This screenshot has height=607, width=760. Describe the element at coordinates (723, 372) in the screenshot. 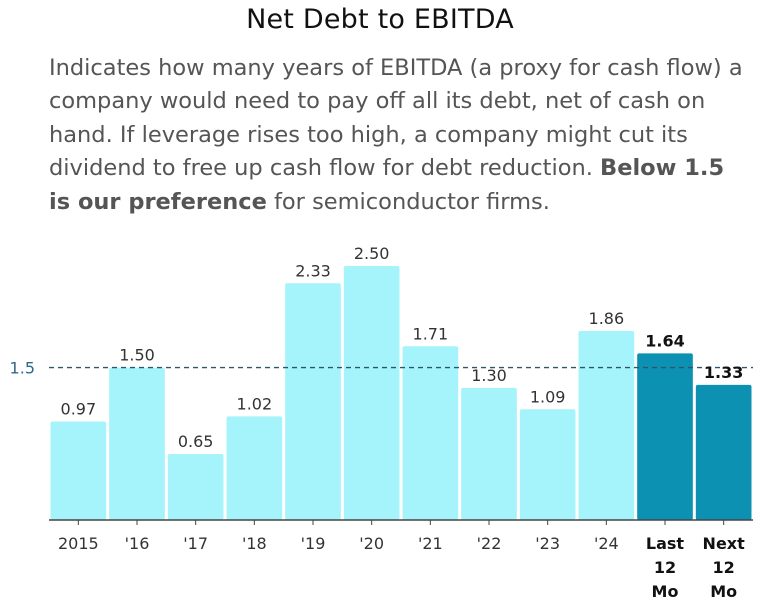

I see `data-label: 1.33` at that location.